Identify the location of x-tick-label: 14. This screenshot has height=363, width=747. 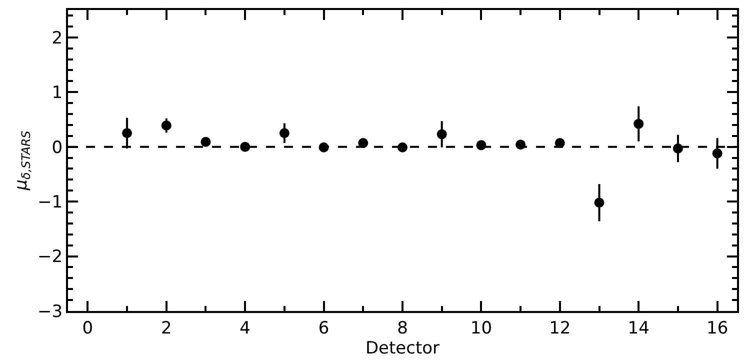
(639, 328).